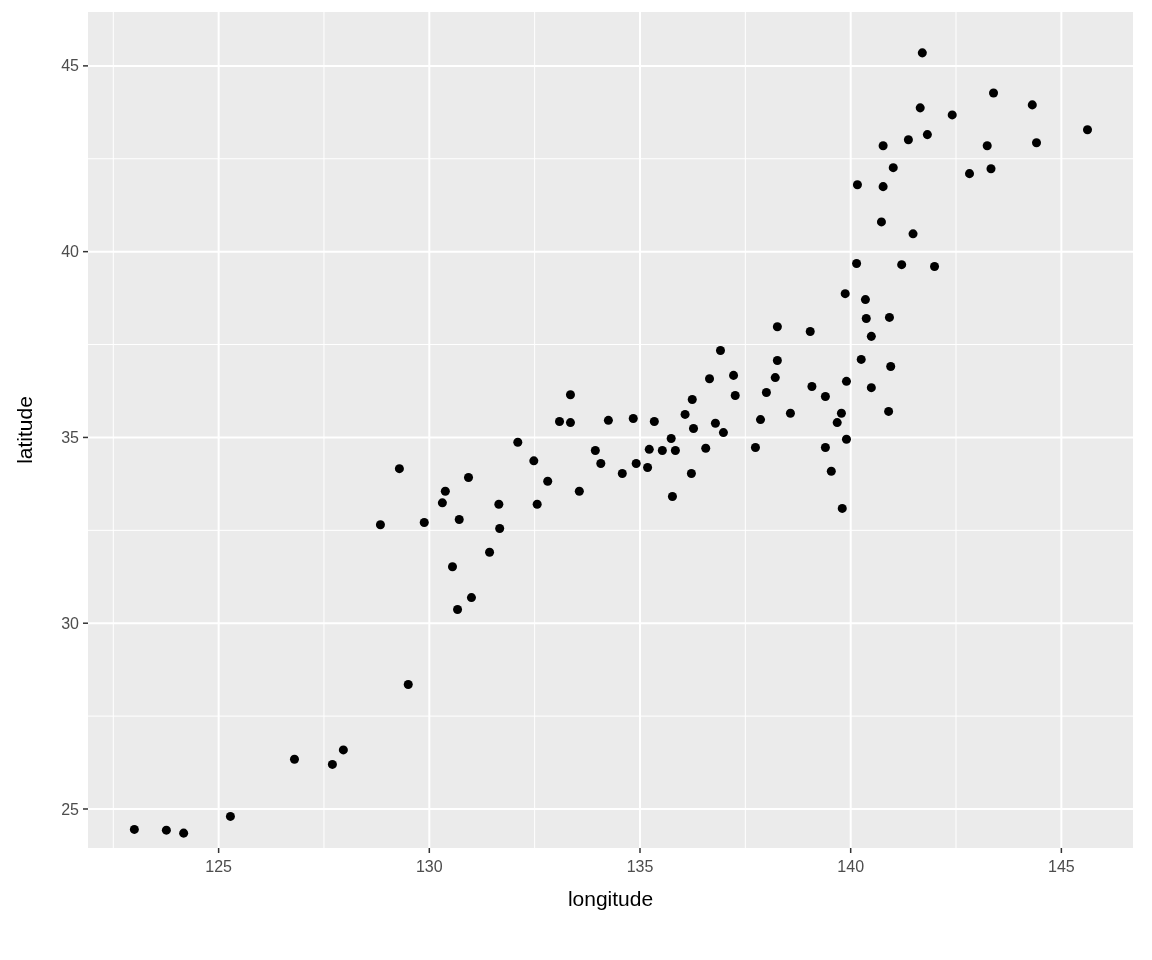 This screenshot has width=1152, height=960. Describe the element at coordinates (610, 898) in the screenshot. I see `x-axis-title: longitude` at that location.